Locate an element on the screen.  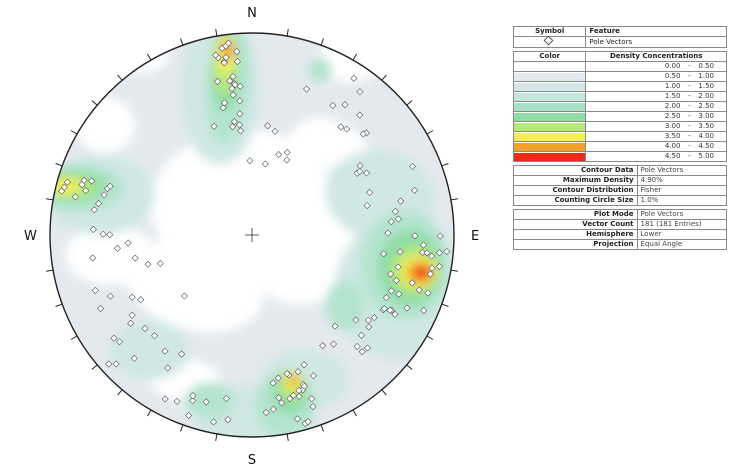
south-label: S is located at coordinates (252, 459).